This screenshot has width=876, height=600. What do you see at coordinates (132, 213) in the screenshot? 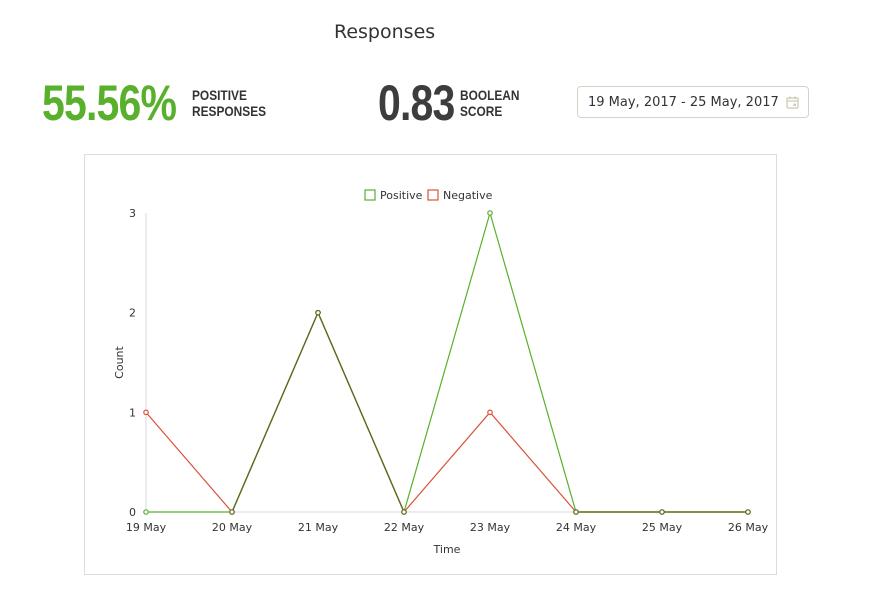
I see `y-tick-label: 3` at bounding box center [132, 213].